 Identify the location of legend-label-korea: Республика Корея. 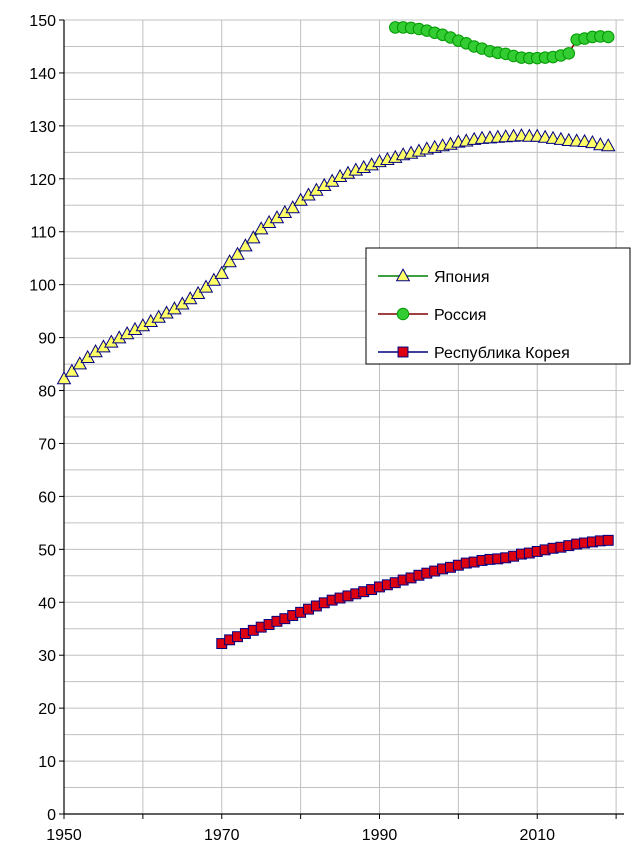
(502, 353).